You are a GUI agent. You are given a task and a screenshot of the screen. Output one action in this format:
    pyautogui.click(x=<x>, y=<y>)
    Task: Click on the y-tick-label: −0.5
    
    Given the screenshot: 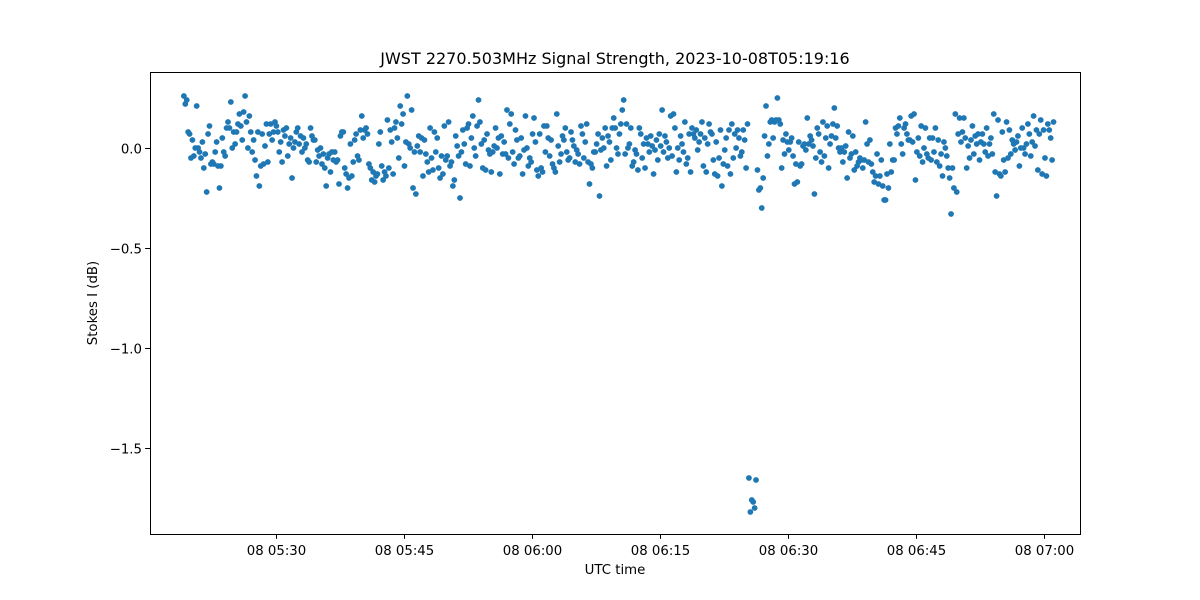 What is the action you would take?
    pyautogui.click(x=126, y=249)
    